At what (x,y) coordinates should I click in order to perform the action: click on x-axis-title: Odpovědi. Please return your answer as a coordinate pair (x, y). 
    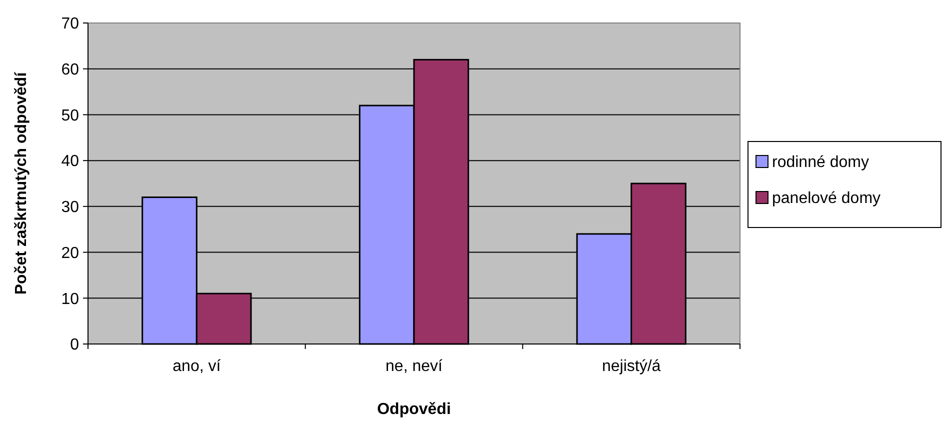
    Looking at the image, I should click on (414, 409).